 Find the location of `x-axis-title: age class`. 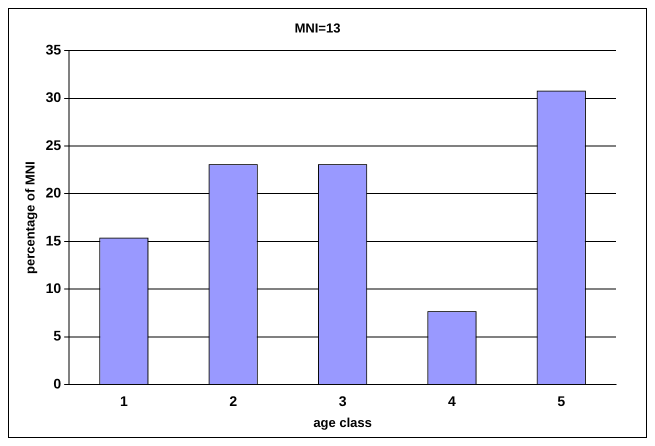

x-axis-title: age class is located at coordinates (342, 422).